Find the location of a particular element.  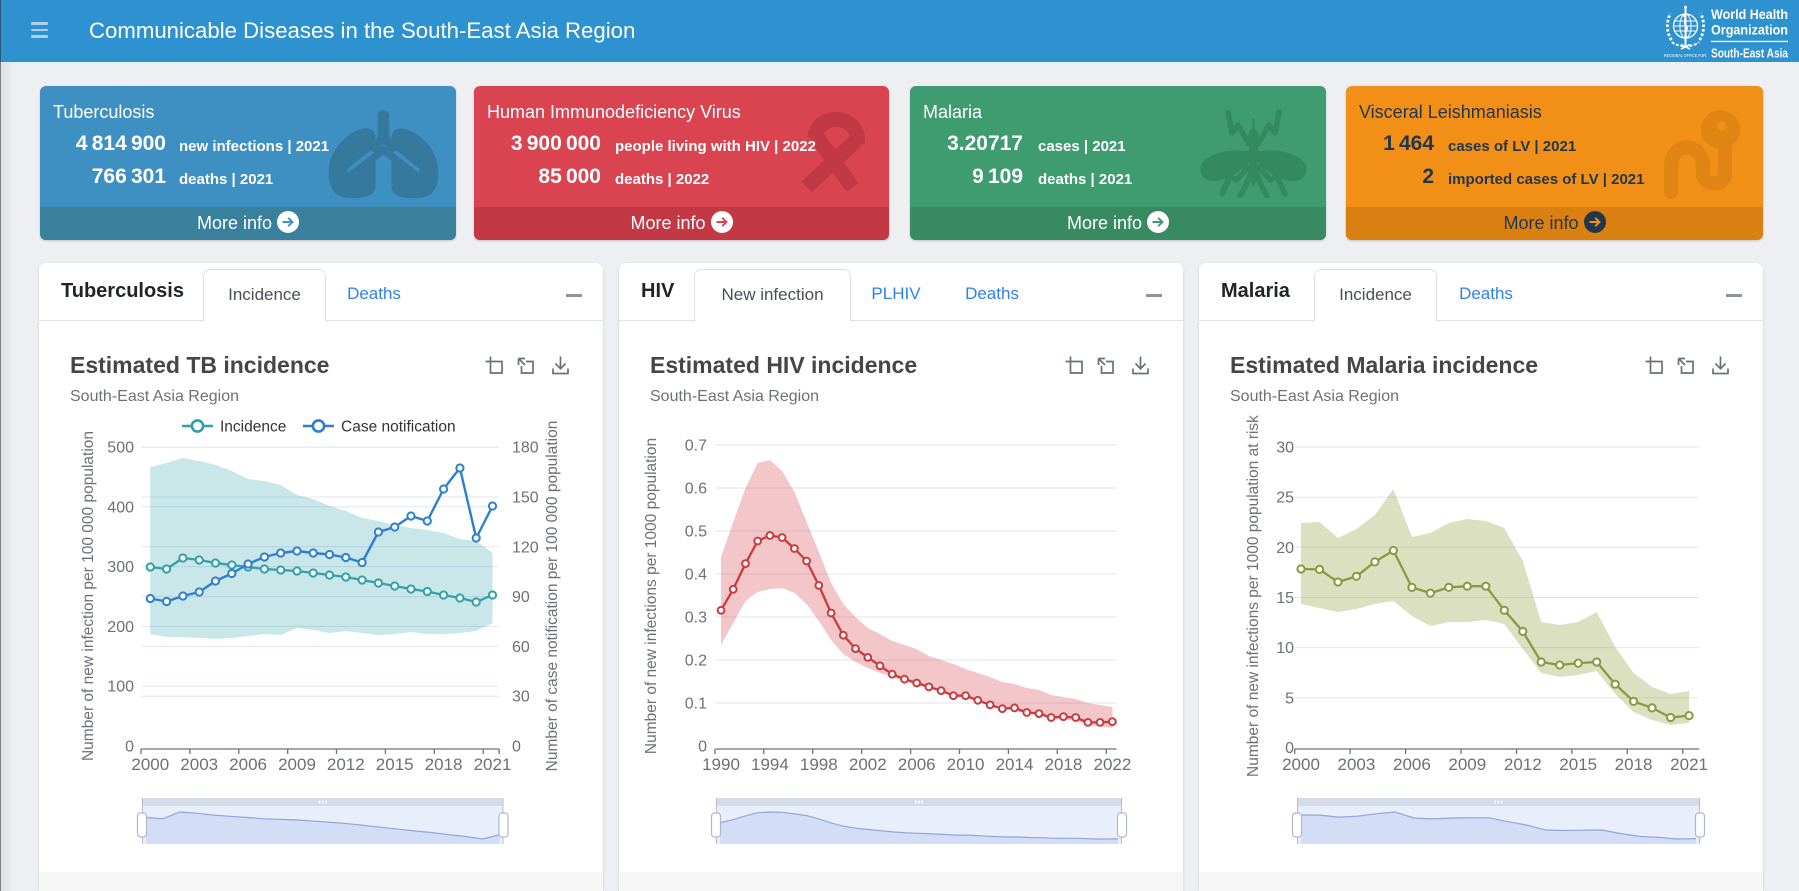

svg-text: Incidence is located at coordinates (253, 427).